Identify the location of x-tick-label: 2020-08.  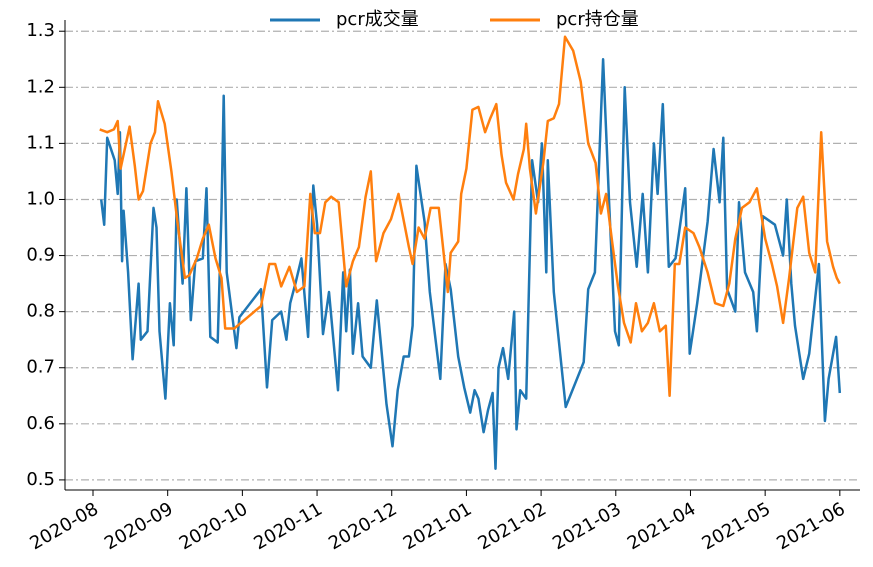
(64, 526).